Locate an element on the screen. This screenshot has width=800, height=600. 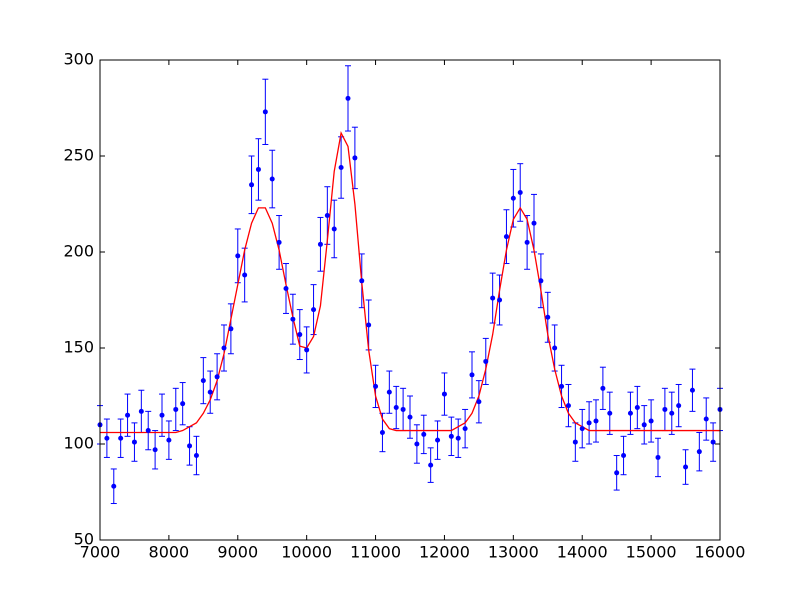
x-tick-label: 10000 is located at coordinates (306, 552).